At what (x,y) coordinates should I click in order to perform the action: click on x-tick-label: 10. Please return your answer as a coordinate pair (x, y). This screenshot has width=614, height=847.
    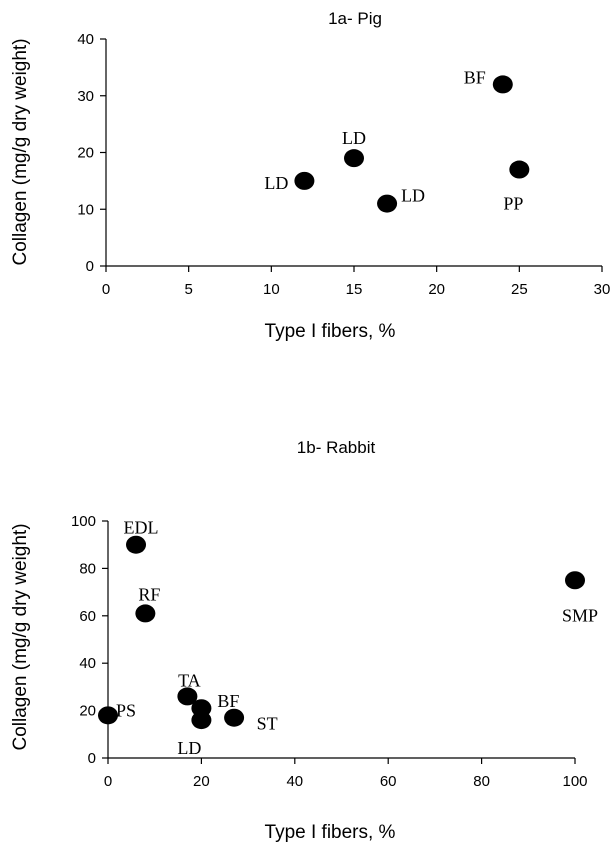
    Looking at the image, I should click on (271, 289).